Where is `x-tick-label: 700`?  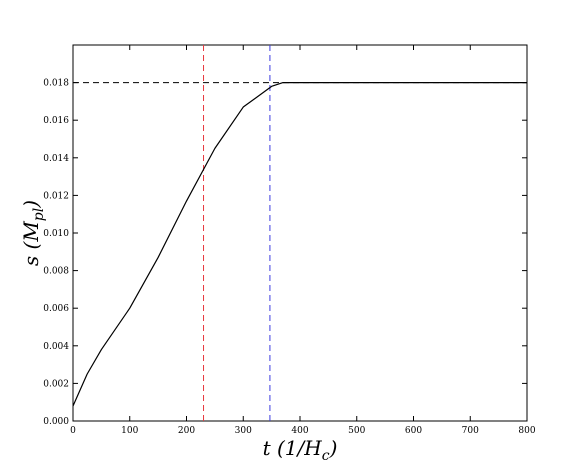
x-tick-label: 700 is located at coordinates (470, 431).